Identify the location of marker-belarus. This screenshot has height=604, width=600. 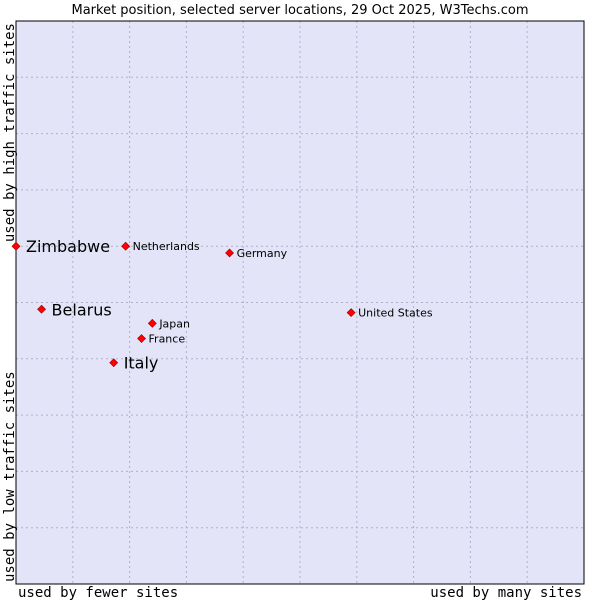
(41, 309).